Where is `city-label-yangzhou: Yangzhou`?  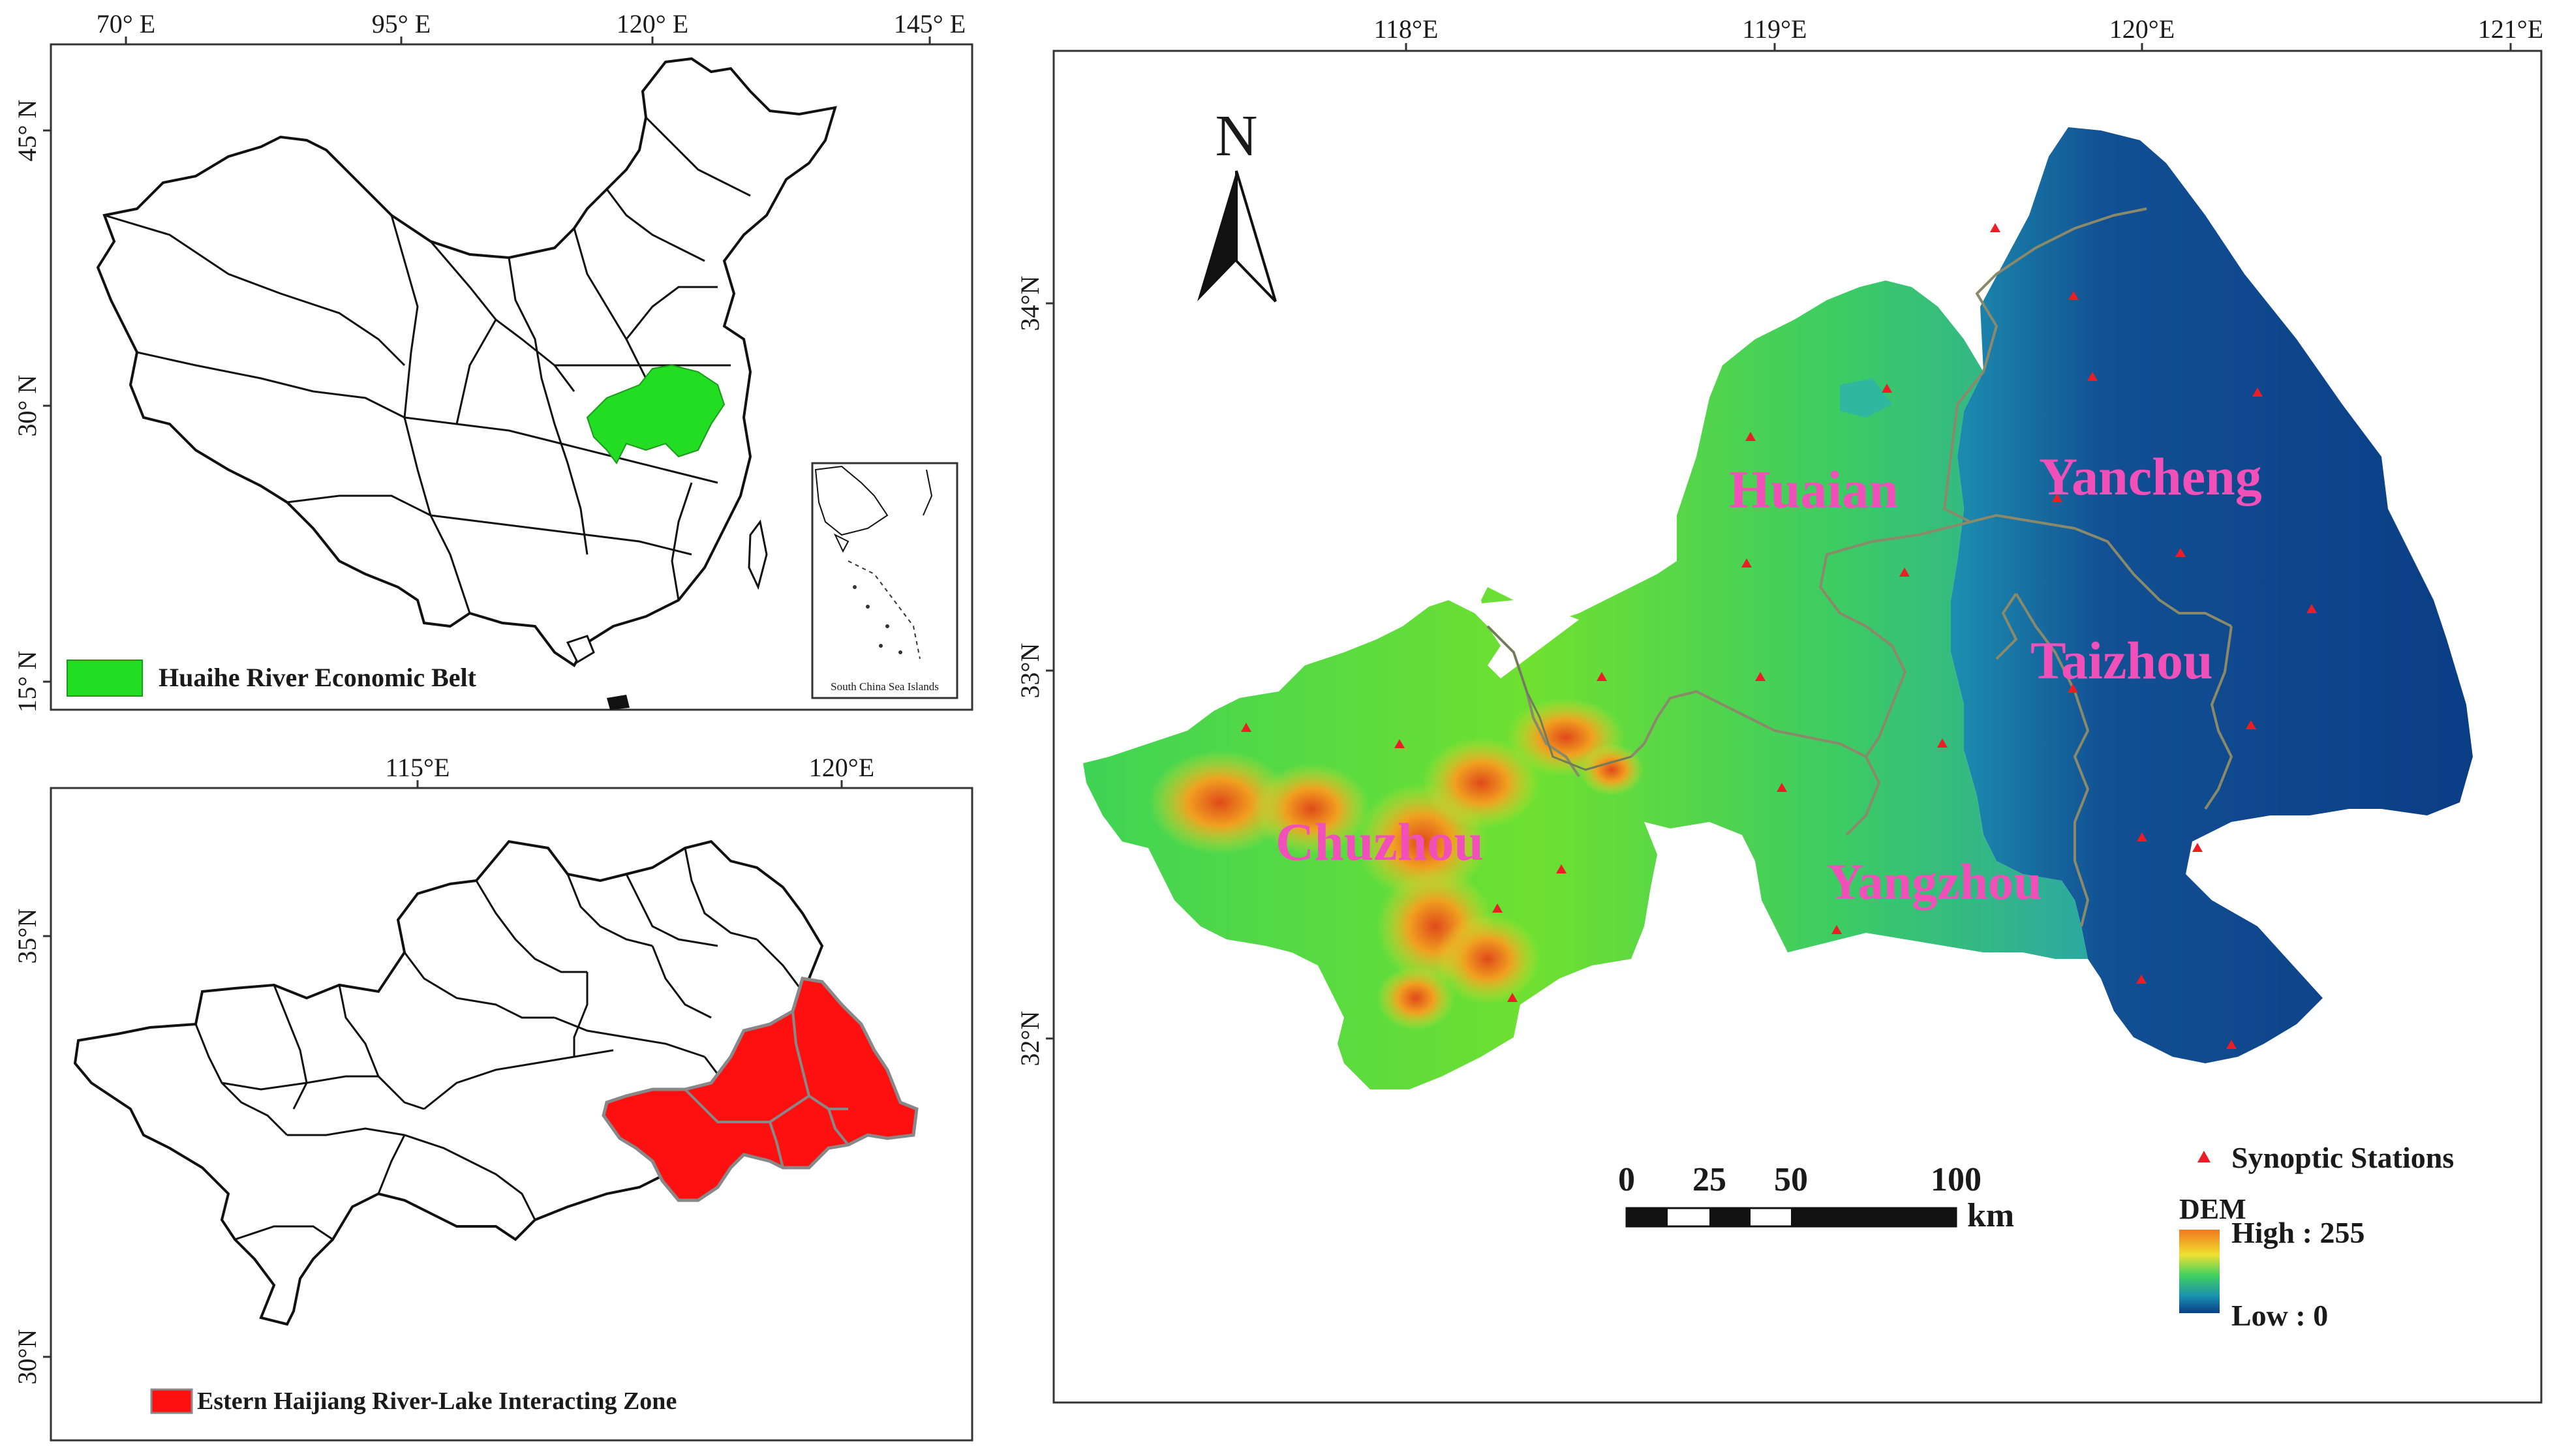
city-label-yangzhou: Yangzhou is located at coordinates (1934, 882).